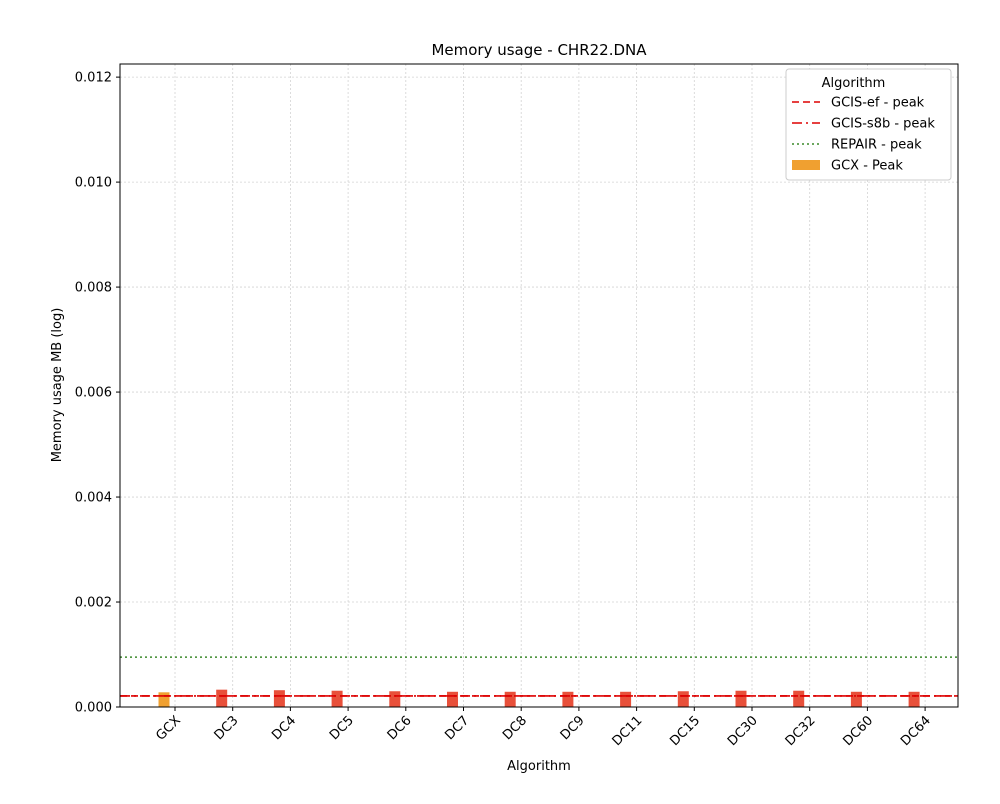 This screenshot has width=1000, height=804. Describe the element at coordinates (867, 166) in the screenshot. I see `legend-label-bar: GCX - Peak` at that location.